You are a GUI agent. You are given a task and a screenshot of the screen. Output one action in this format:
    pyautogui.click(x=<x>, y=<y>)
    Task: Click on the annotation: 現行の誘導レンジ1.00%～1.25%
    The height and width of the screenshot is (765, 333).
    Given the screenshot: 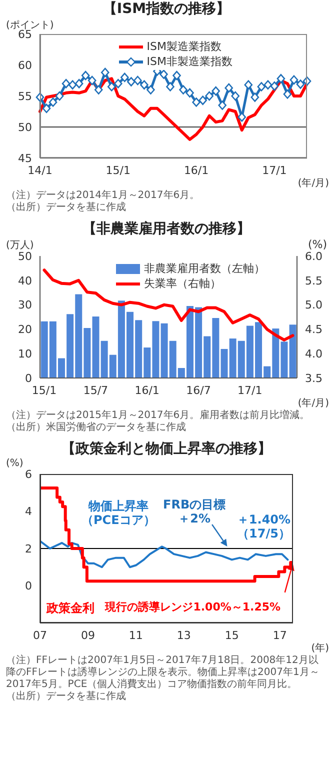 What is the action you would take?
    pyautogui.click(x=192, y=607)
    